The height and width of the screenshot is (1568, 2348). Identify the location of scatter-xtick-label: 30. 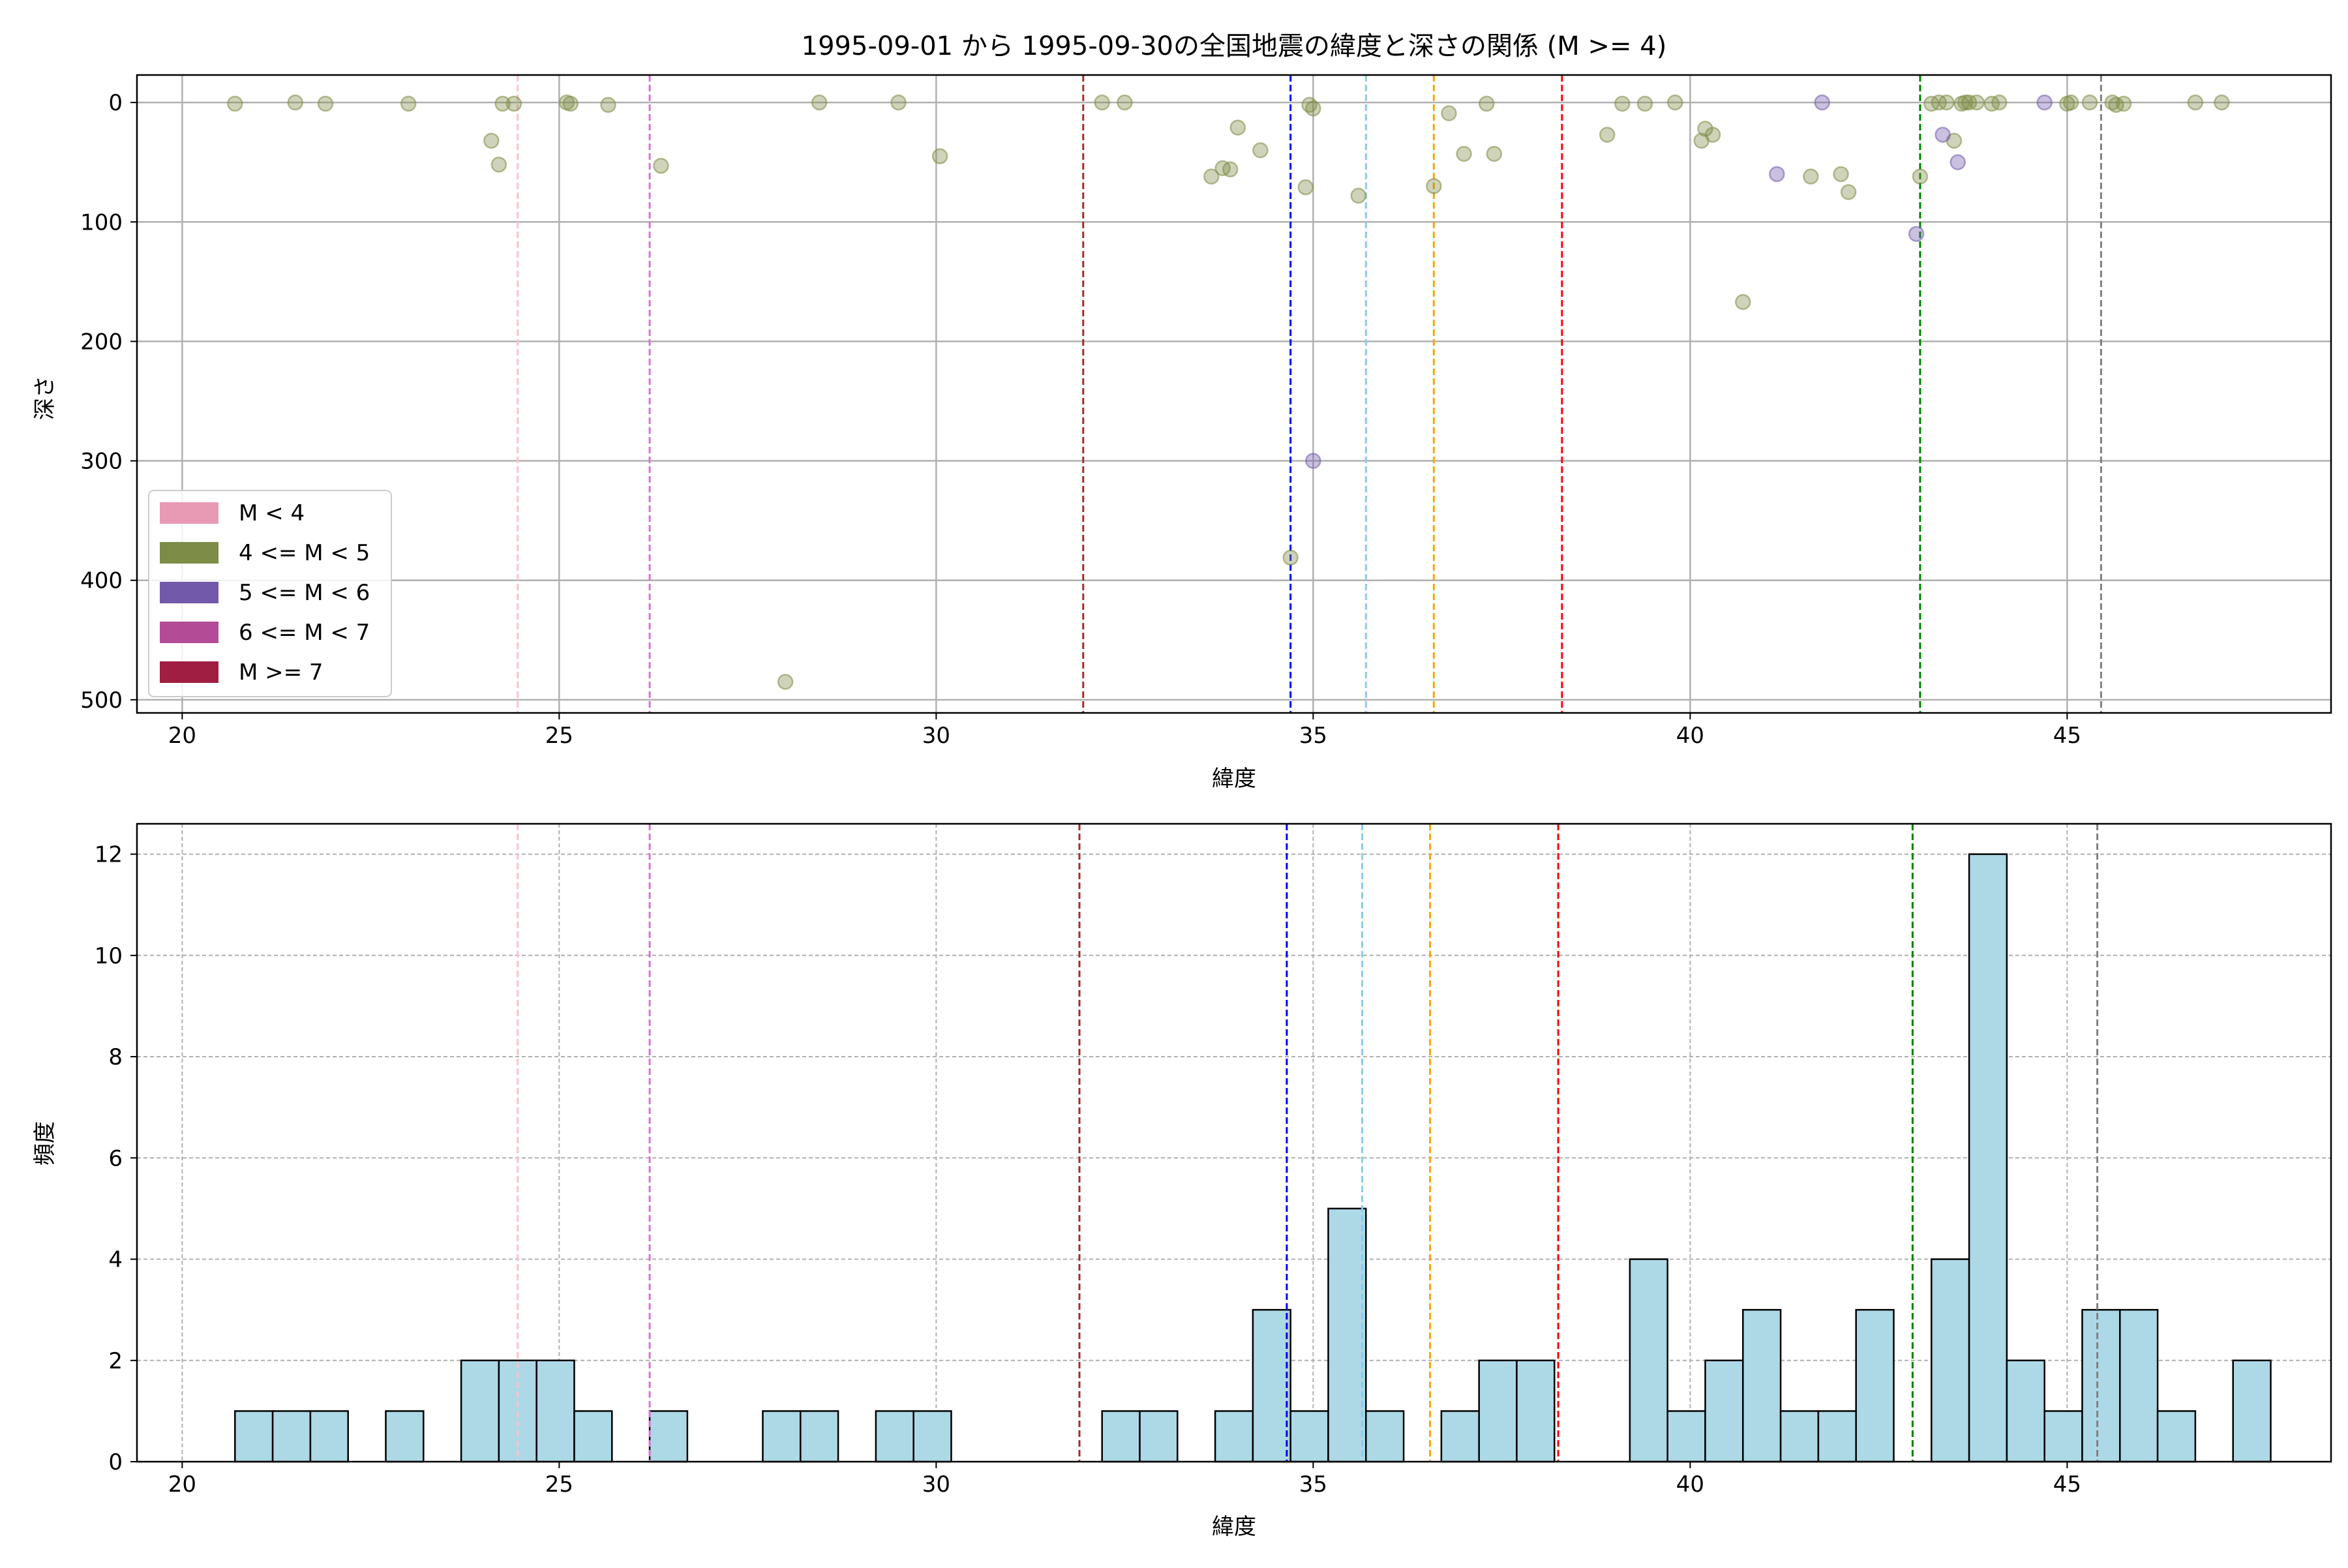
(936, 736).